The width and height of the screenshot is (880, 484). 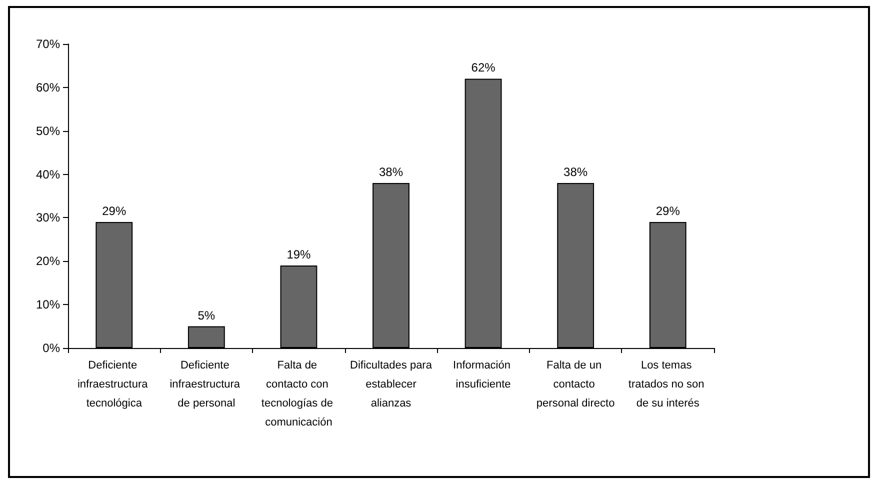 What do you see at coordinates (483, 375) in the screenshot?
I see `x-tick-label: Información insuficiente` at bounding box center [483, 375].